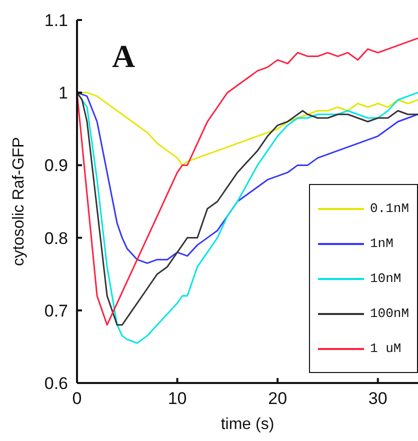 This screenshot has height=441, width=418. What do you see at coordinates (63, 93) in the screenshot?
I see `y-tick-label: 1` at bounding box center [63, 93].